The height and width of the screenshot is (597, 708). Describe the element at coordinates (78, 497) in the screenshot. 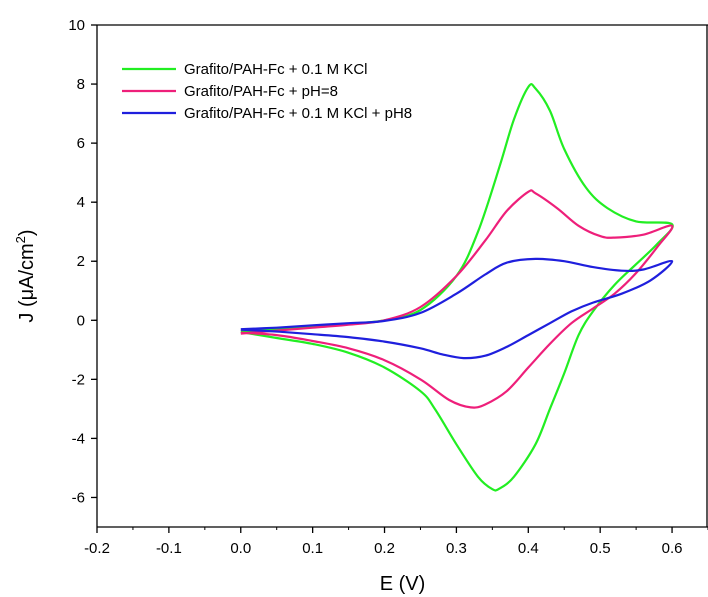

I see `y-tick-label: -6` at that location.